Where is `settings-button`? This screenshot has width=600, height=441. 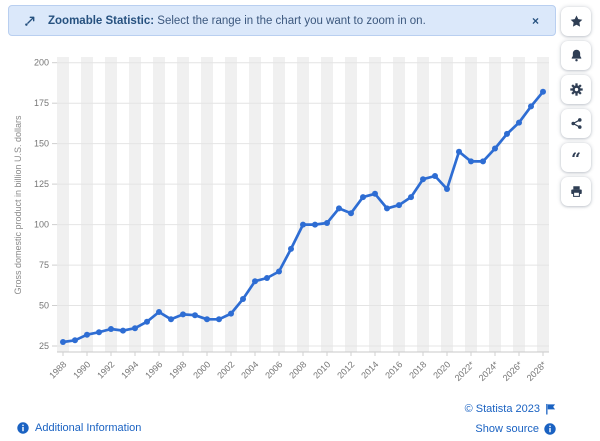 settings-button is located at coordinates (576, 89).